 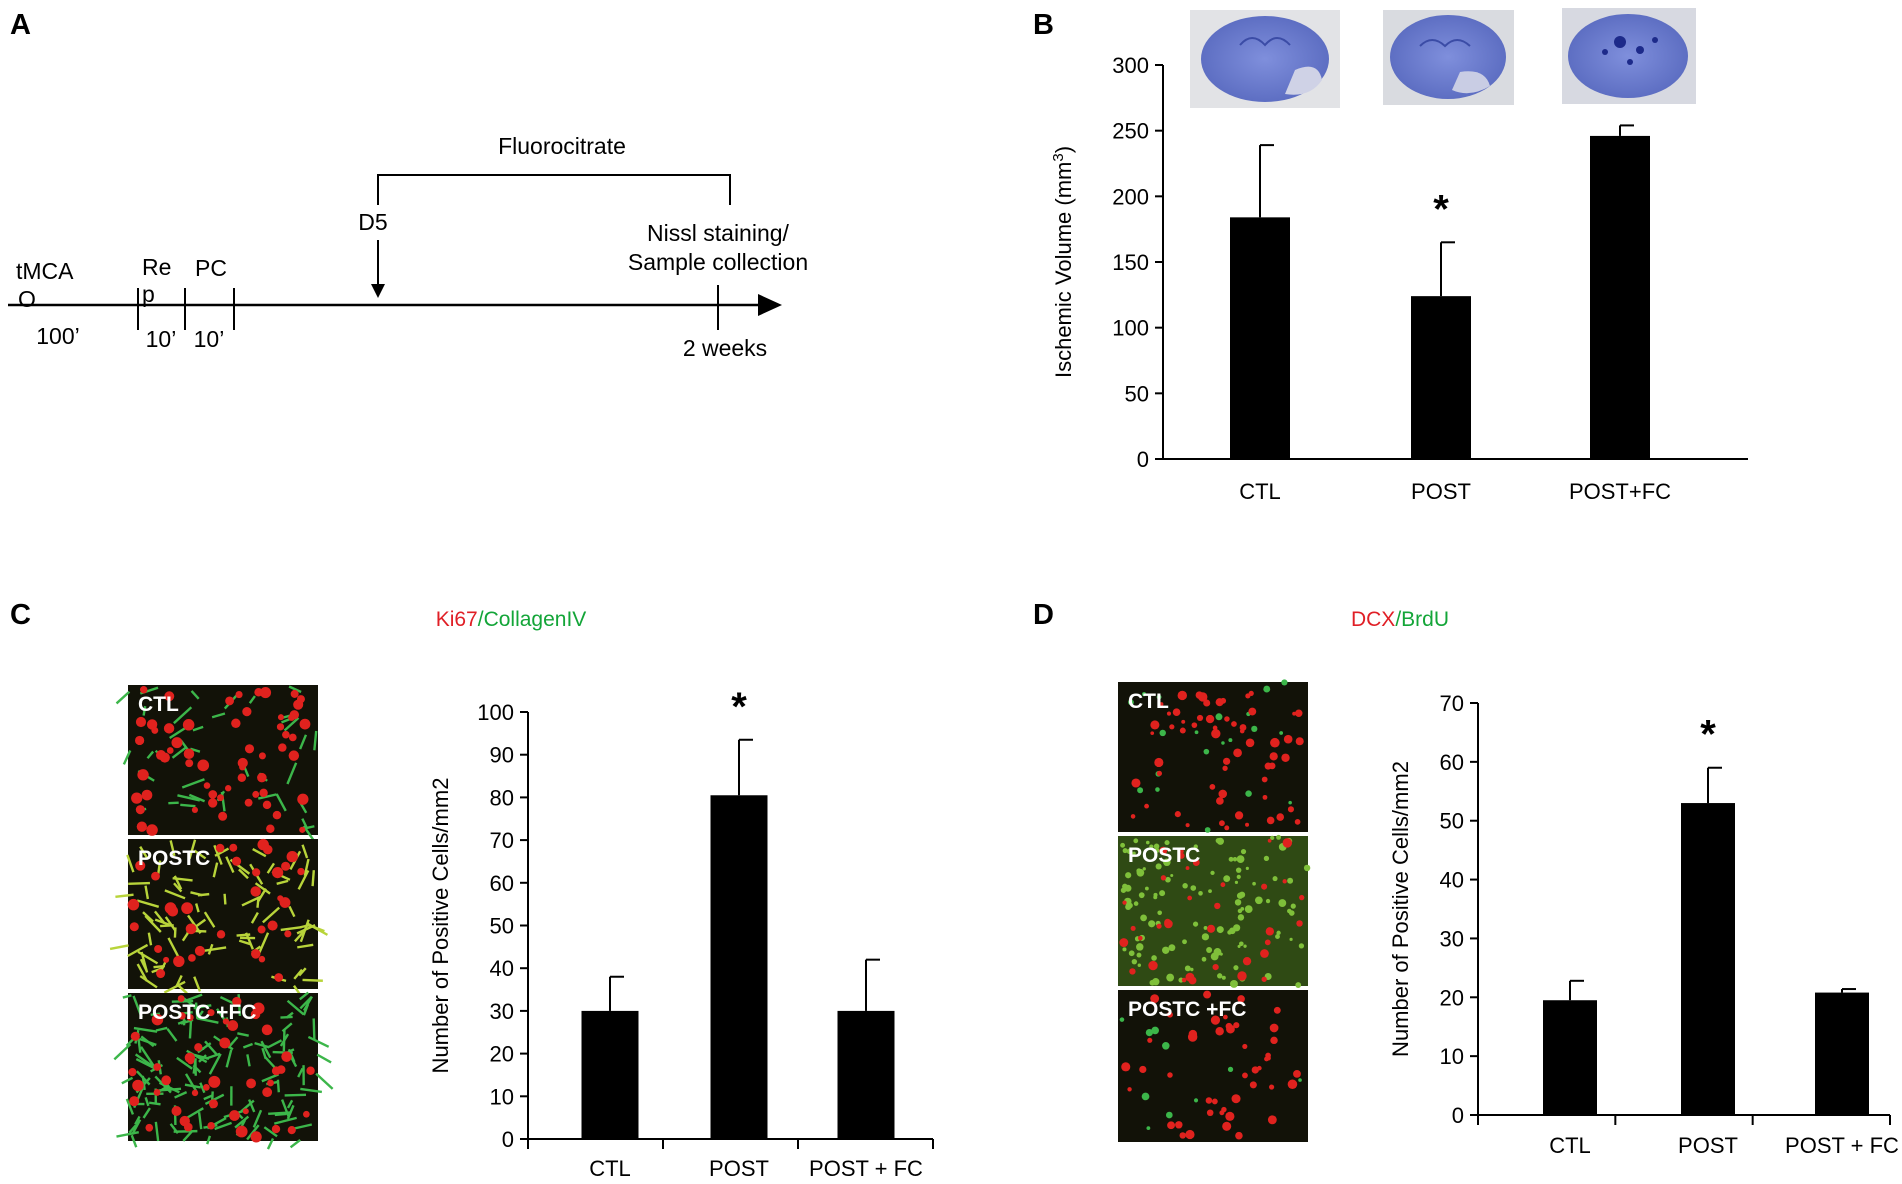 I want to click on end-label-line1: Nissl staining/, so click(x=718, y=233).